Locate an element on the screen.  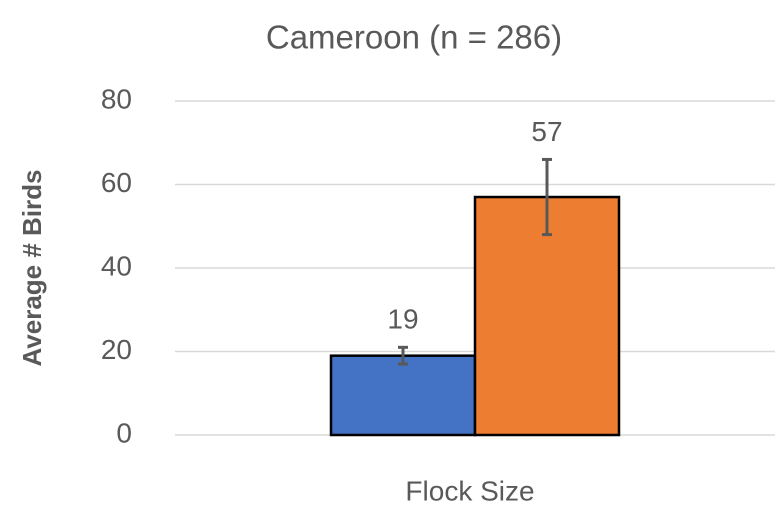
y-tick-label: 60 is located at coordinates (116, 182).